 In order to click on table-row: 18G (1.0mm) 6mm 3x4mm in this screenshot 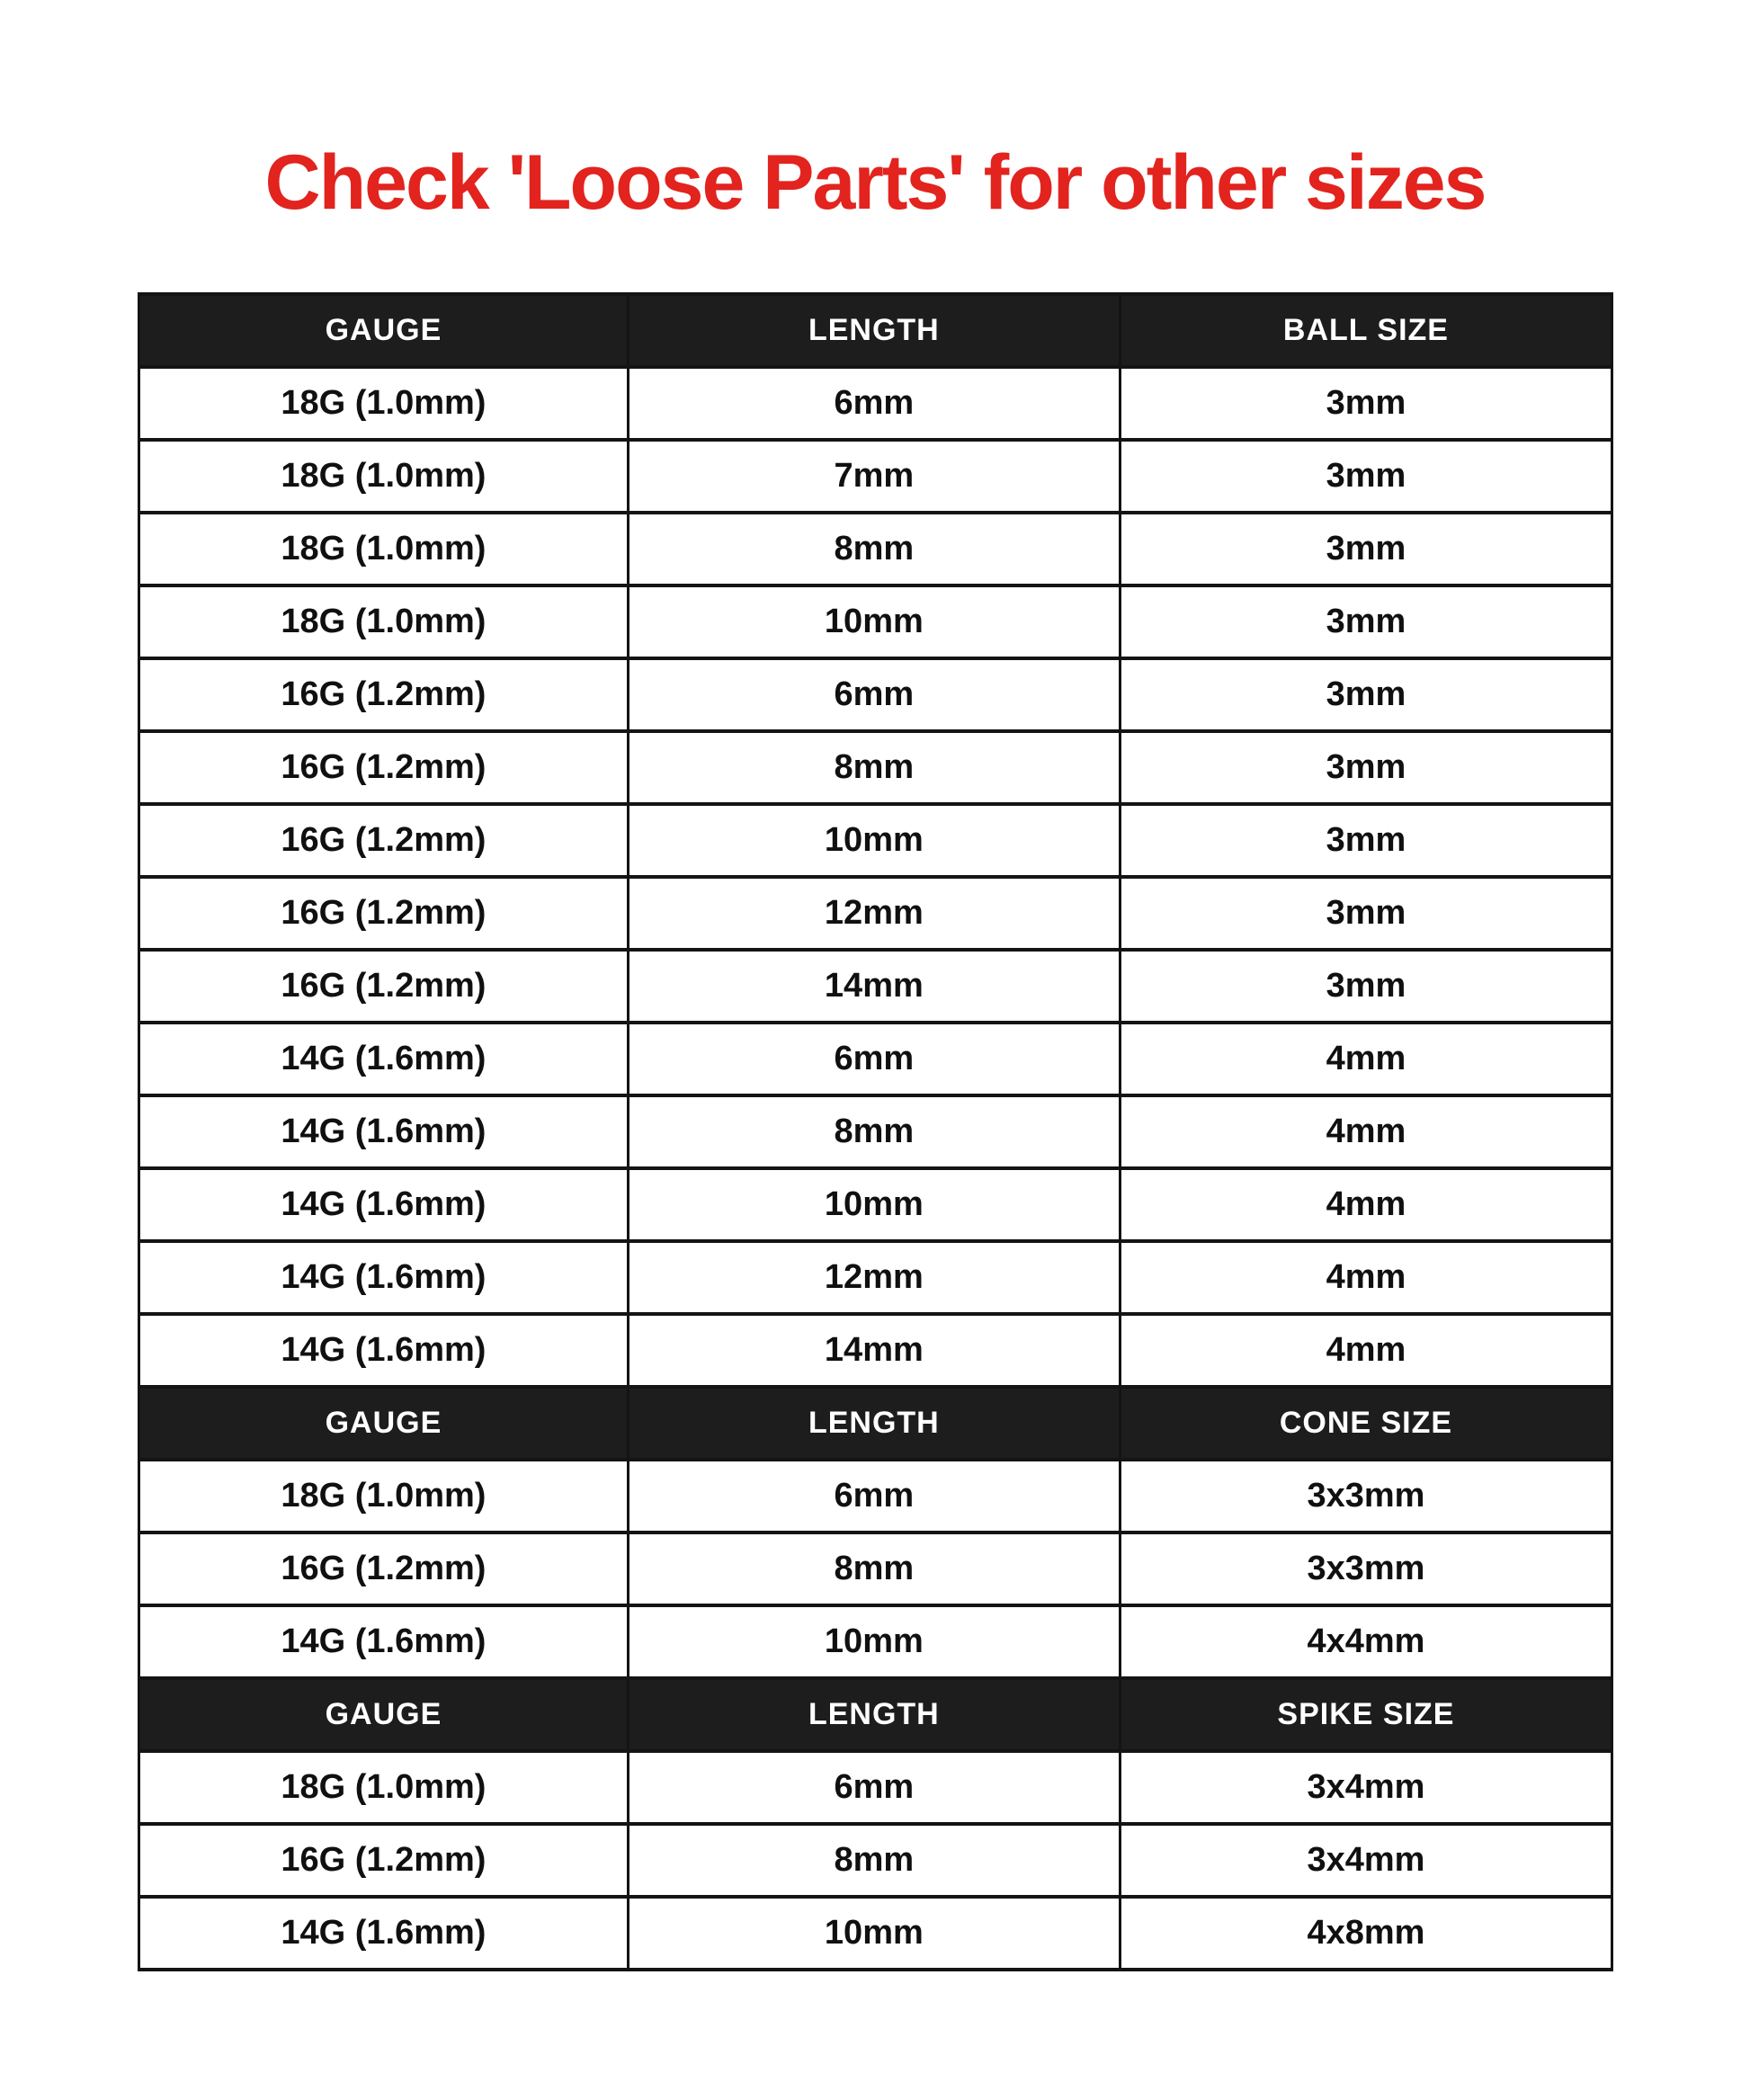, I will do `click(876, 1787)`.